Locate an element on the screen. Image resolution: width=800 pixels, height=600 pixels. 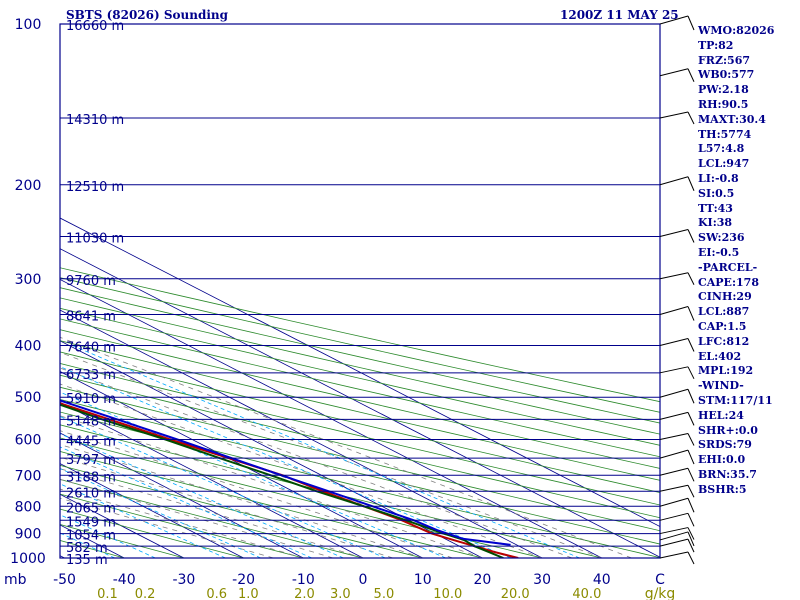
stat-item: TT:43 is located at coordinates (715, 208).